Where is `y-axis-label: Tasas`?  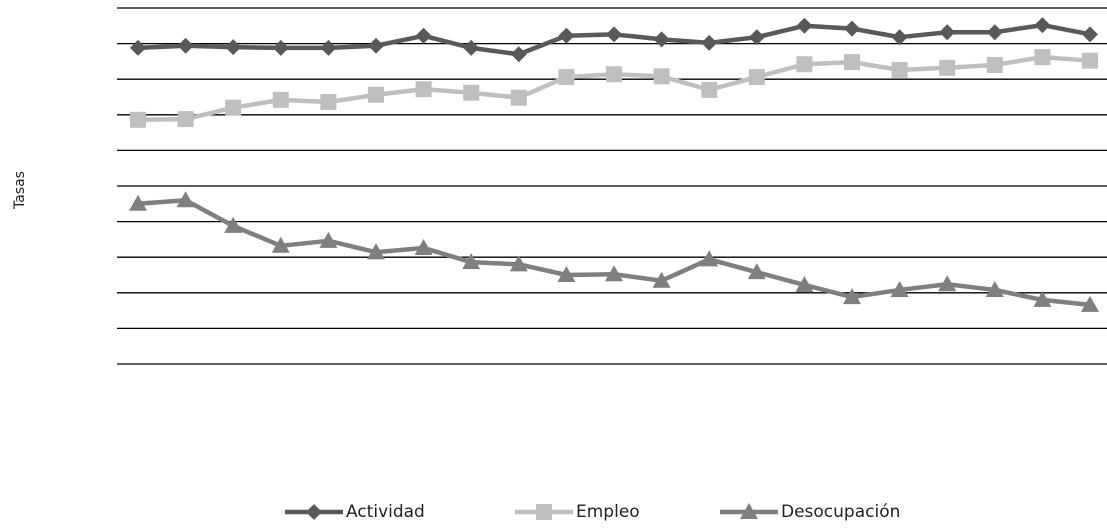 y-axis-label: Tasas is located at coordinates (20, 190).